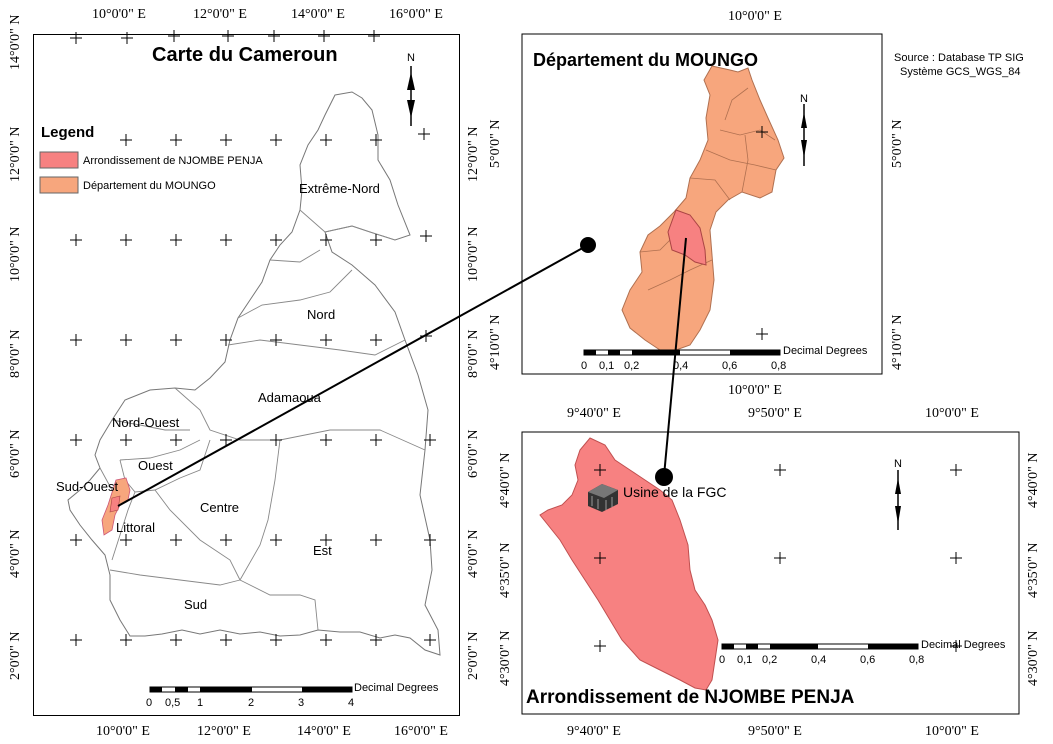  Describe the element at coordinates (245, 55) in the screenshot. I see `cameroon-map-title: Carte du Cameroun` at that location.